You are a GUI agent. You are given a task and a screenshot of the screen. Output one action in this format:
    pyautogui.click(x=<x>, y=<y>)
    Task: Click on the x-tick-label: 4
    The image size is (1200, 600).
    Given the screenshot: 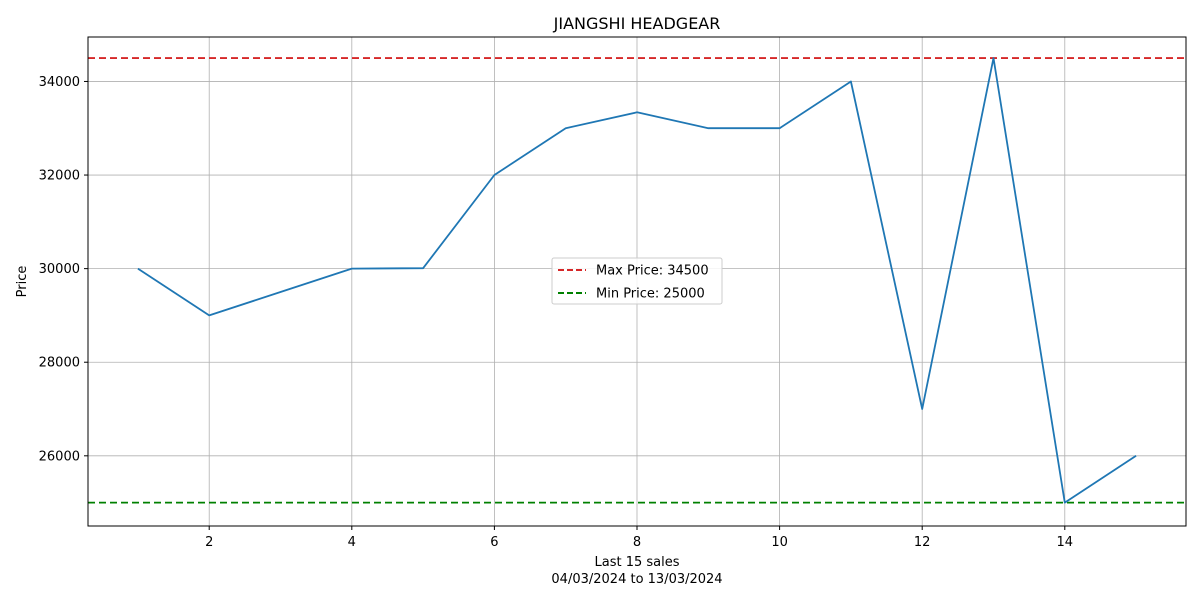 What is the action you would take?
    pyautogui.click(x=352, y=542)
    